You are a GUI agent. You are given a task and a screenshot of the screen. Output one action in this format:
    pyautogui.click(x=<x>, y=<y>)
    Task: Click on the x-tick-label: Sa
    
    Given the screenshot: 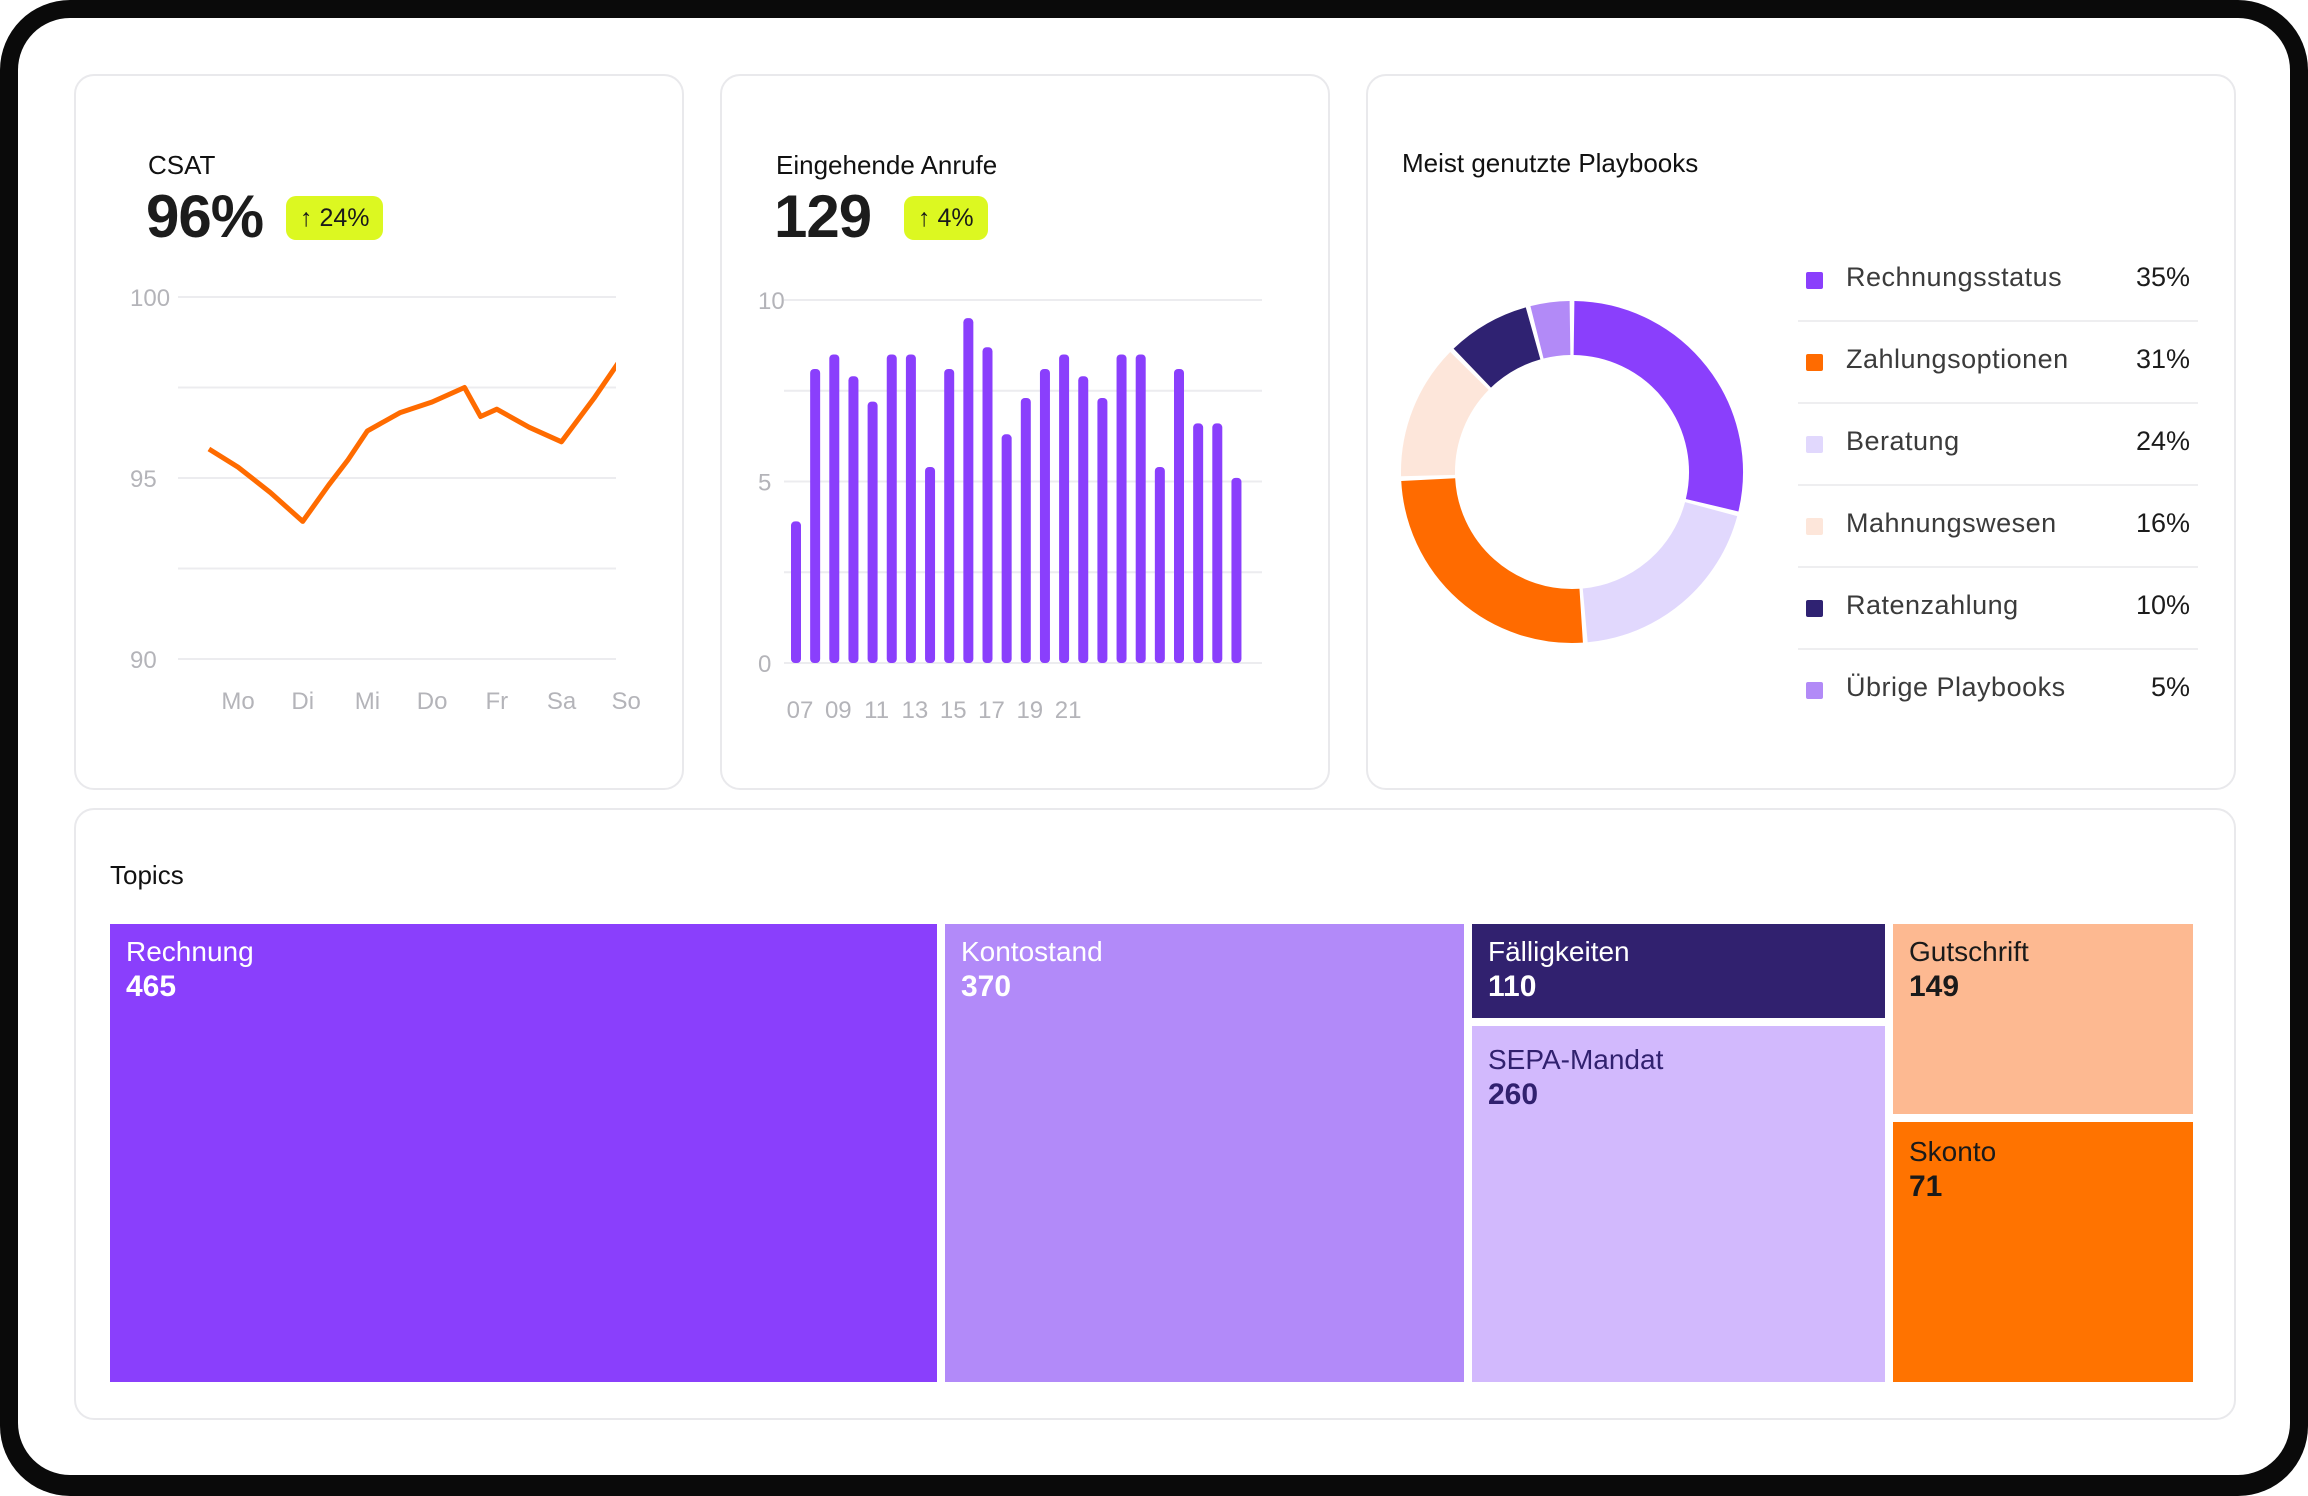 What is the action you would take?
    pyautogui.click(x=562, y=701)
    